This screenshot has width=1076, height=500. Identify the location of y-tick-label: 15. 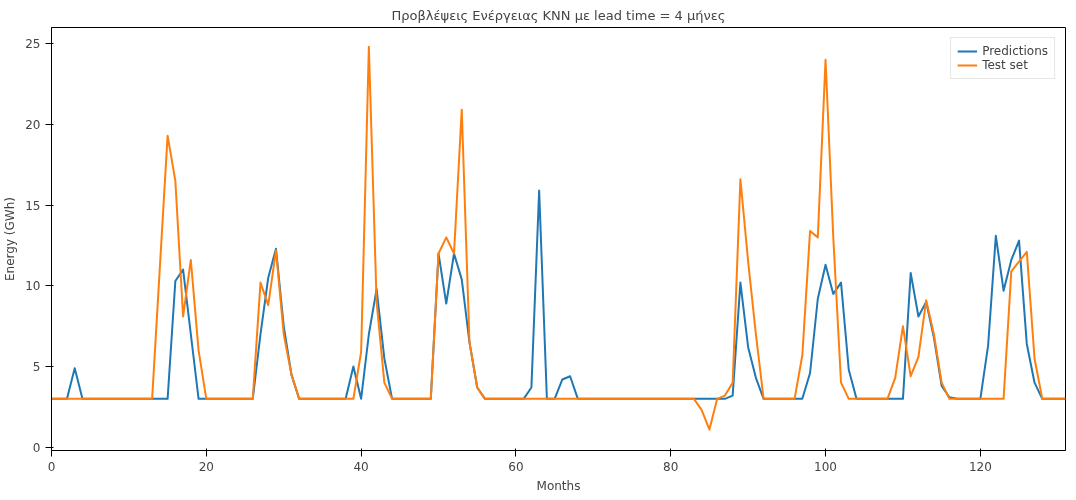
(33, 205).